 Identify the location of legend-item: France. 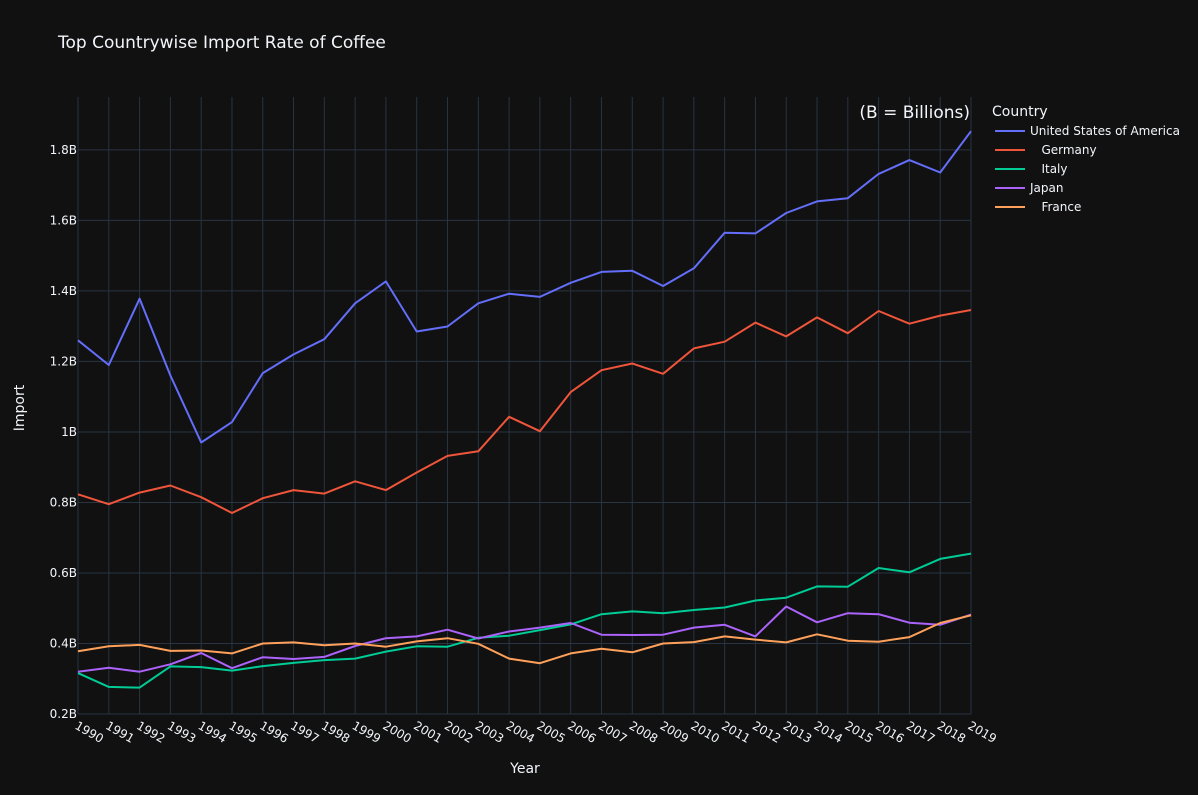
(1038, 207).